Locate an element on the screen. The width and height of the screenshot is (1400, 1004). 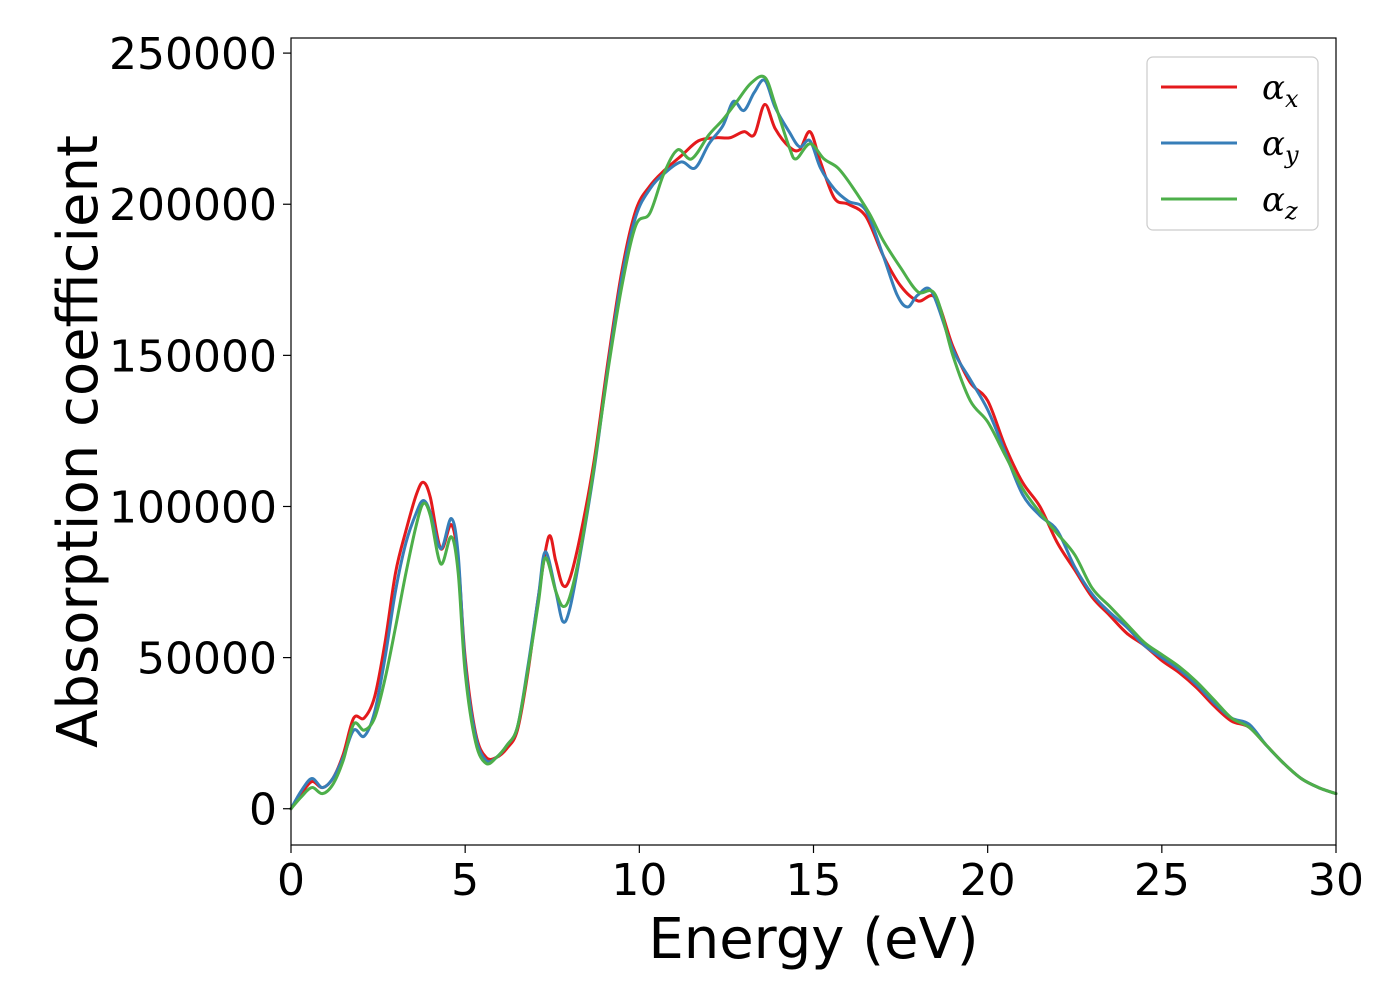
x-tick-label: 30 is located at coordinates (1336, 880).